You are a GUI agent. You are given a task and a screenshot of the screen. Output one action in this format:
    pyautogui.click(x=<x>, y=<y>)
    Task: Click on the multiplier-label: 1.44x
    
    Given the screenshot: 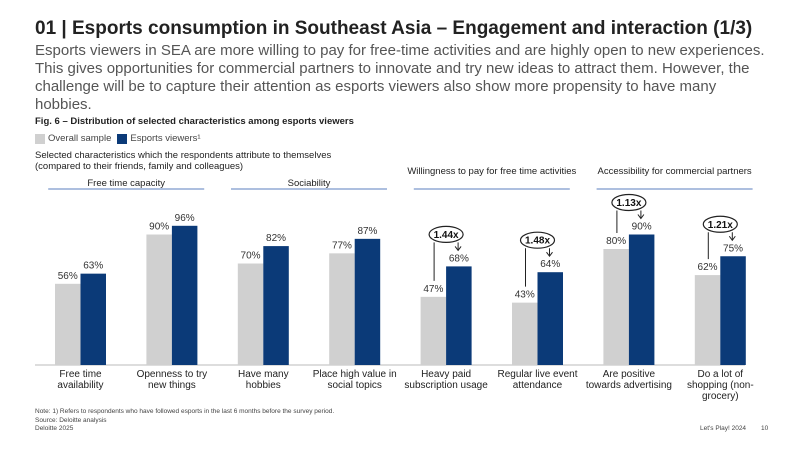 What is the action you would take?
    pyautogui.click(x=446, y=235)
    